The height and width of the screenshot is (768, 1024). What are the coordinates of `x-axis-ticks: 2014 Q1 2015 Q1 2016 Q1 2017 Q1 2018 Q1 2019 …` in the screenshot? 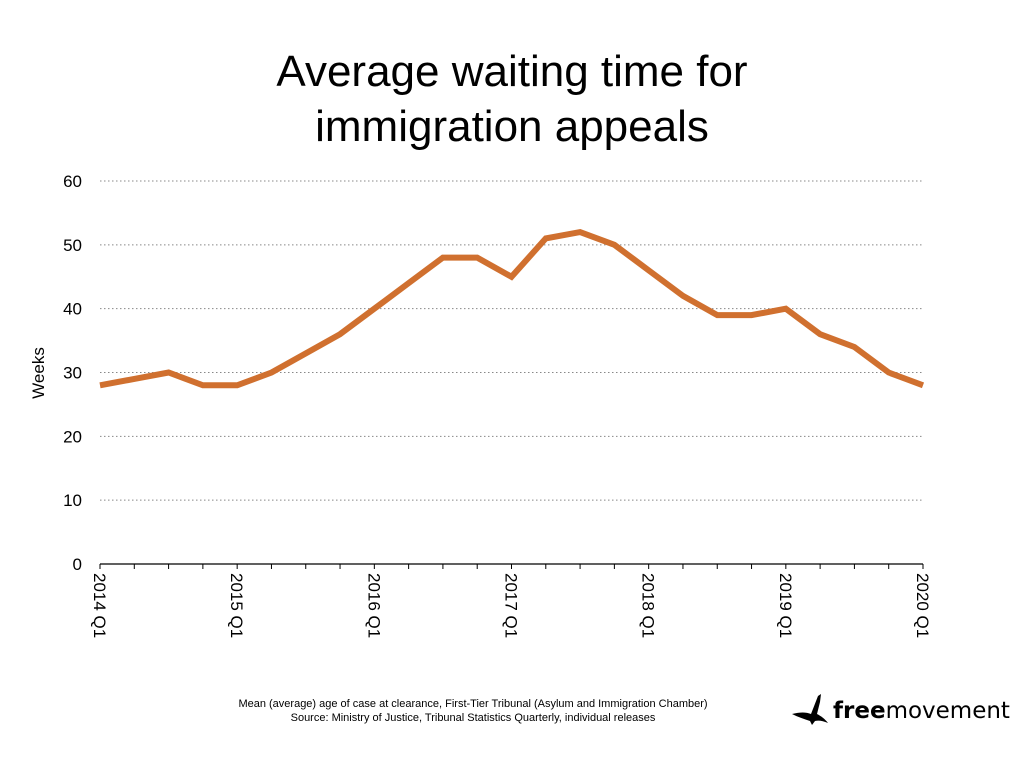 It's located at (511, 605).